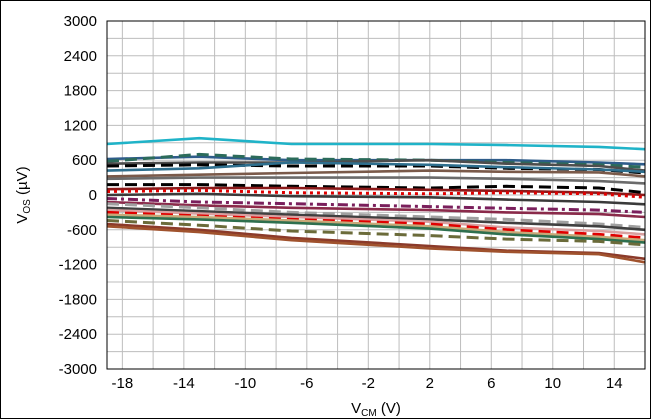 Image resolution: width=651 pixels, height=419 pixels. I want to click on y-tick-label: 1200, so click(80, 125).